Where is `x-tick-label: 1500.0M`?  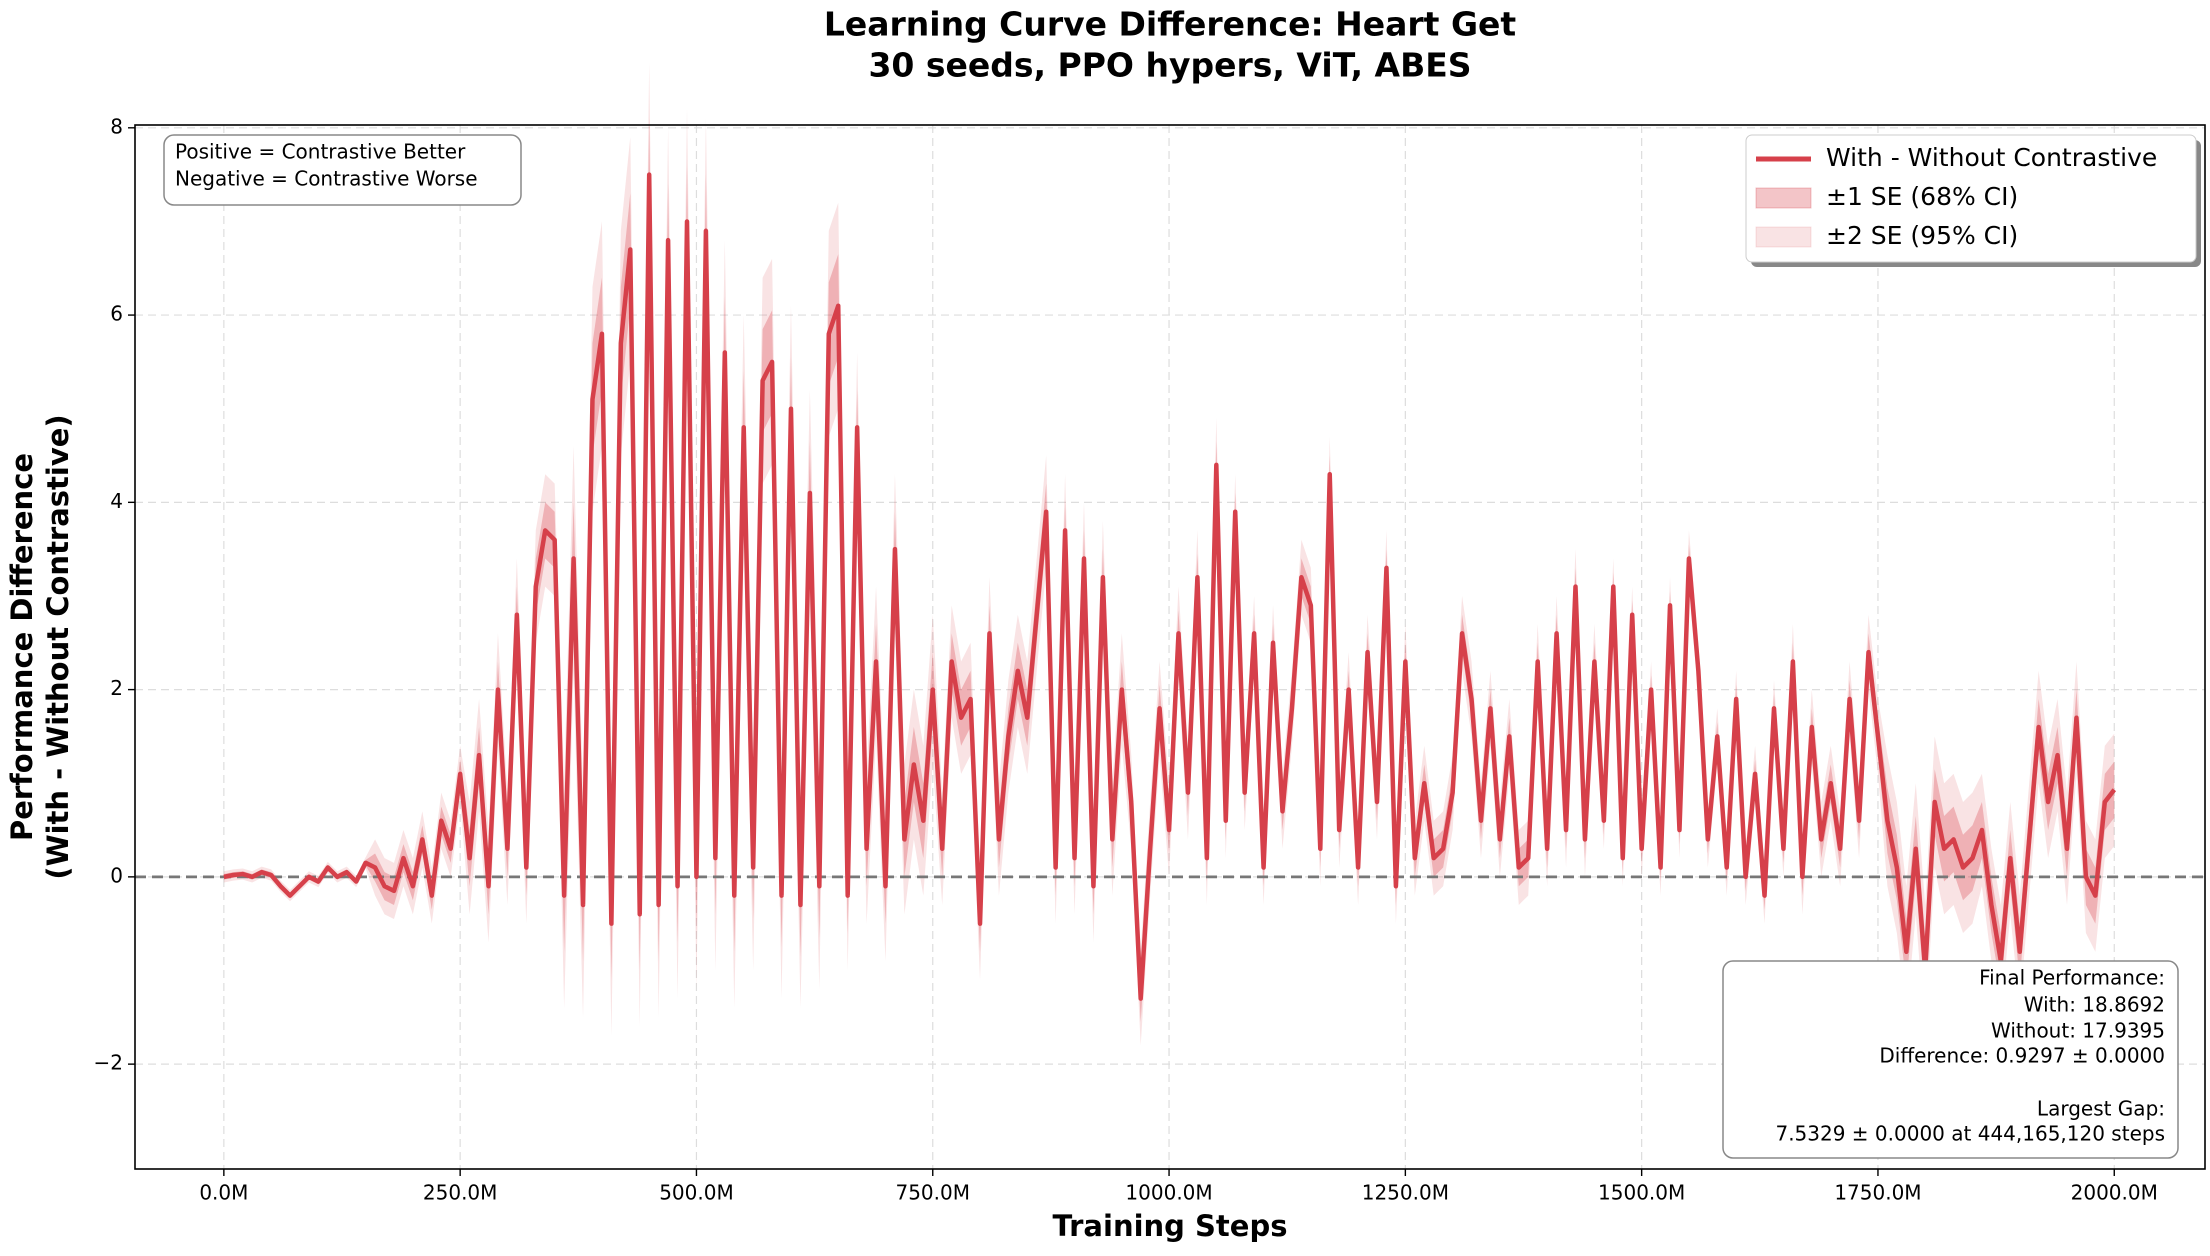 x-tick-label: 1500.0M is located at coordinates (1641, 1193).